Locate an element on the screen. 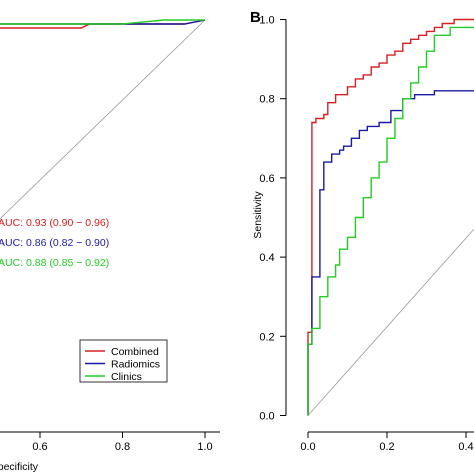 Image resolution: width=474 pixels, height=474 pixels. panel-a-auc-label: AUC: 0.93 (0.90 − 0.96) is located at coordinates (54, 223).